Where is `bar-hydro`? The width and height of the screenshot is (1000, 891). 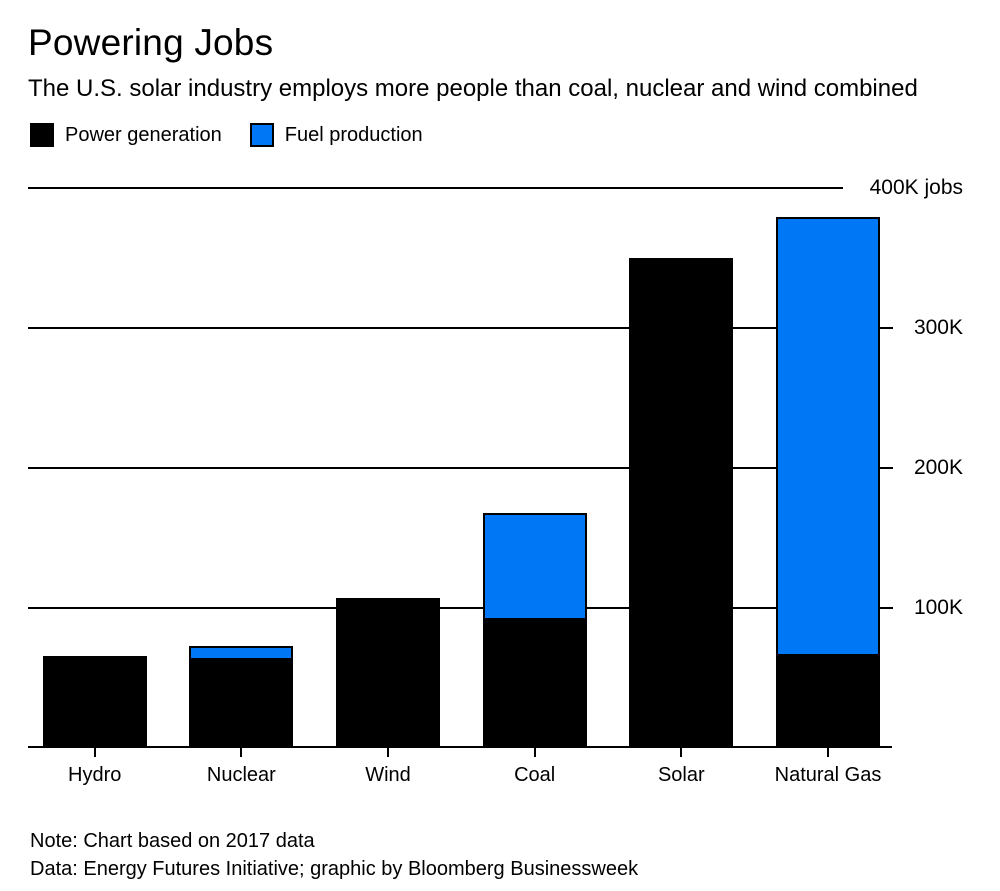
bar-hydro is located at coordinates (94, 701).